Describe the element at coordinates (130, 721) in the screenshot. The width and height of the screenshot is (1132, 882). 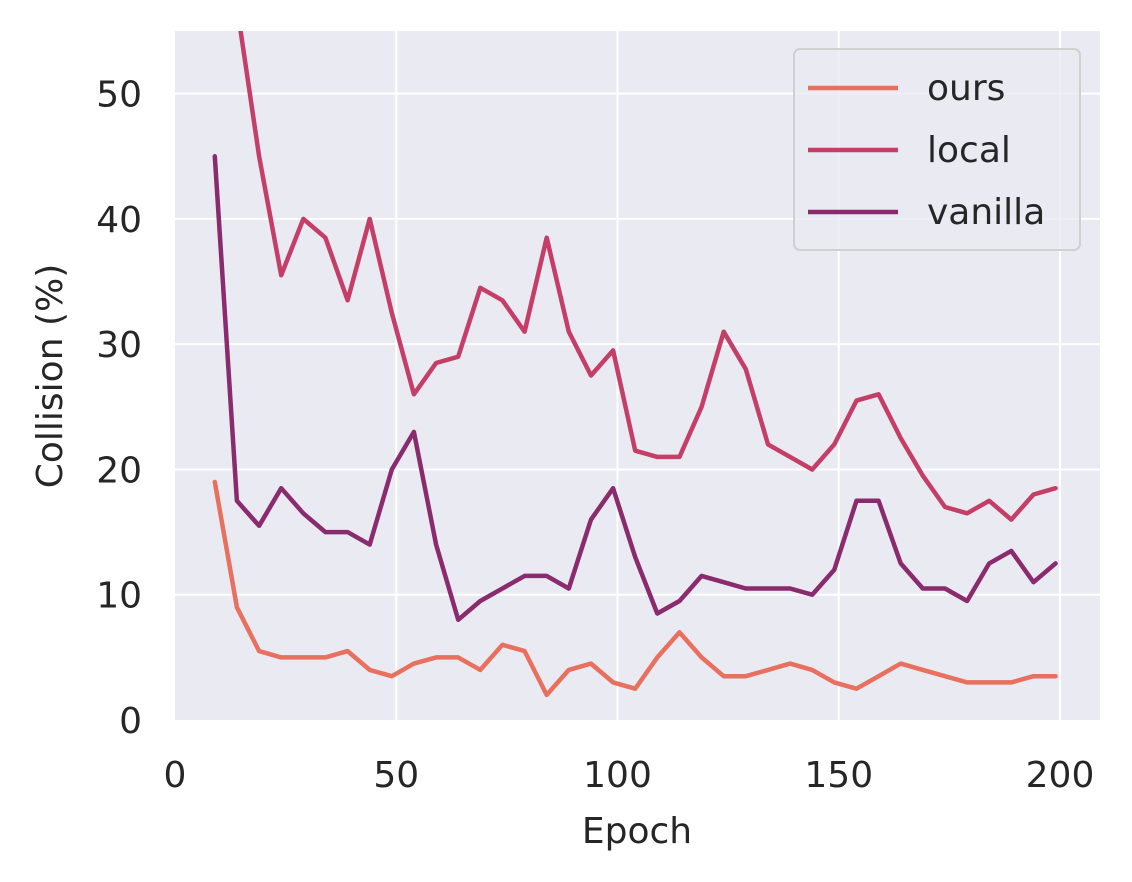
I see `y-tick-label: 0` at that location.